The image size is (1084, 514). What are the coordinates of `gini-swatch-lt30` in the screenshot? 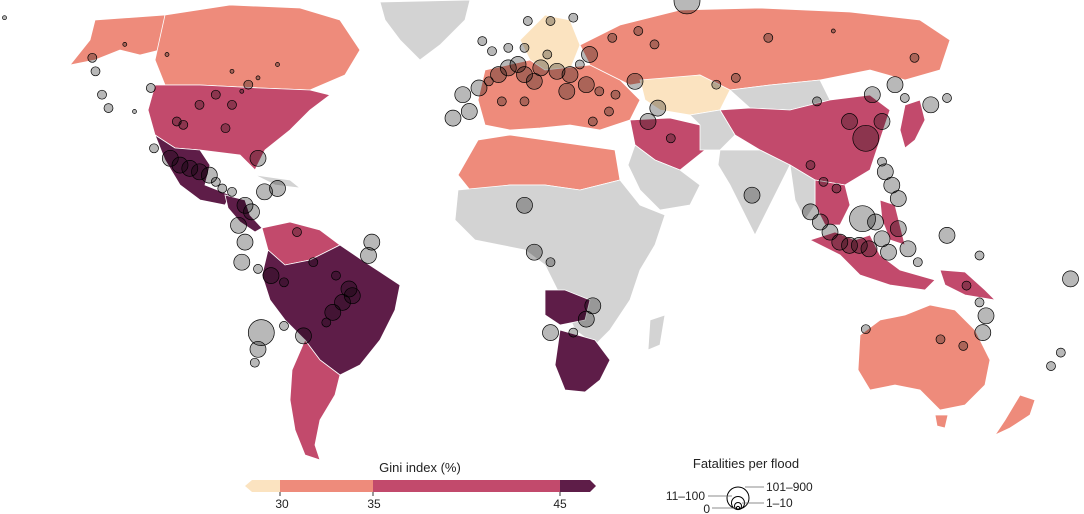 It's located at (262, 486).